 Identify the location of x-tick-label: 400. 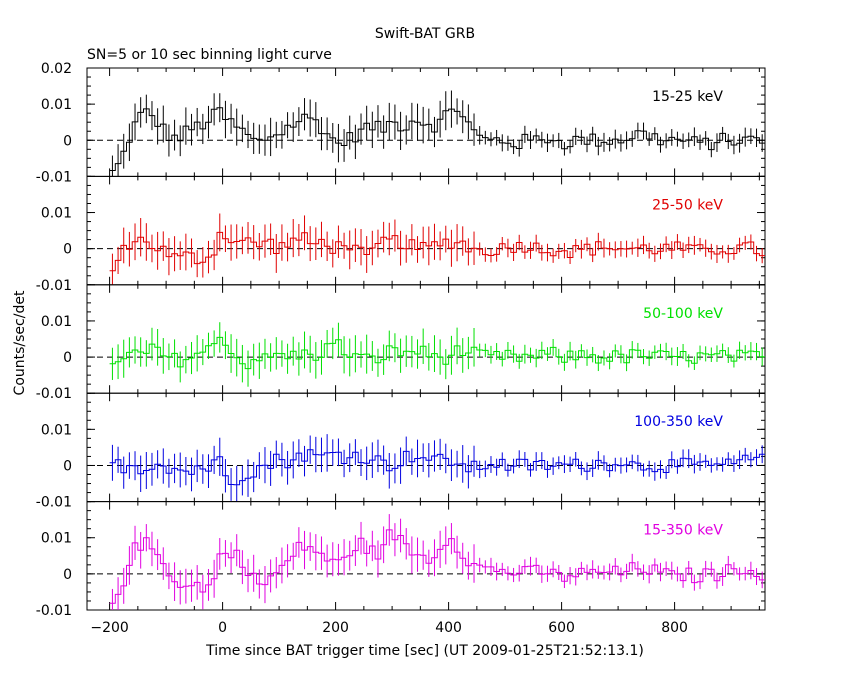
(448, 628).